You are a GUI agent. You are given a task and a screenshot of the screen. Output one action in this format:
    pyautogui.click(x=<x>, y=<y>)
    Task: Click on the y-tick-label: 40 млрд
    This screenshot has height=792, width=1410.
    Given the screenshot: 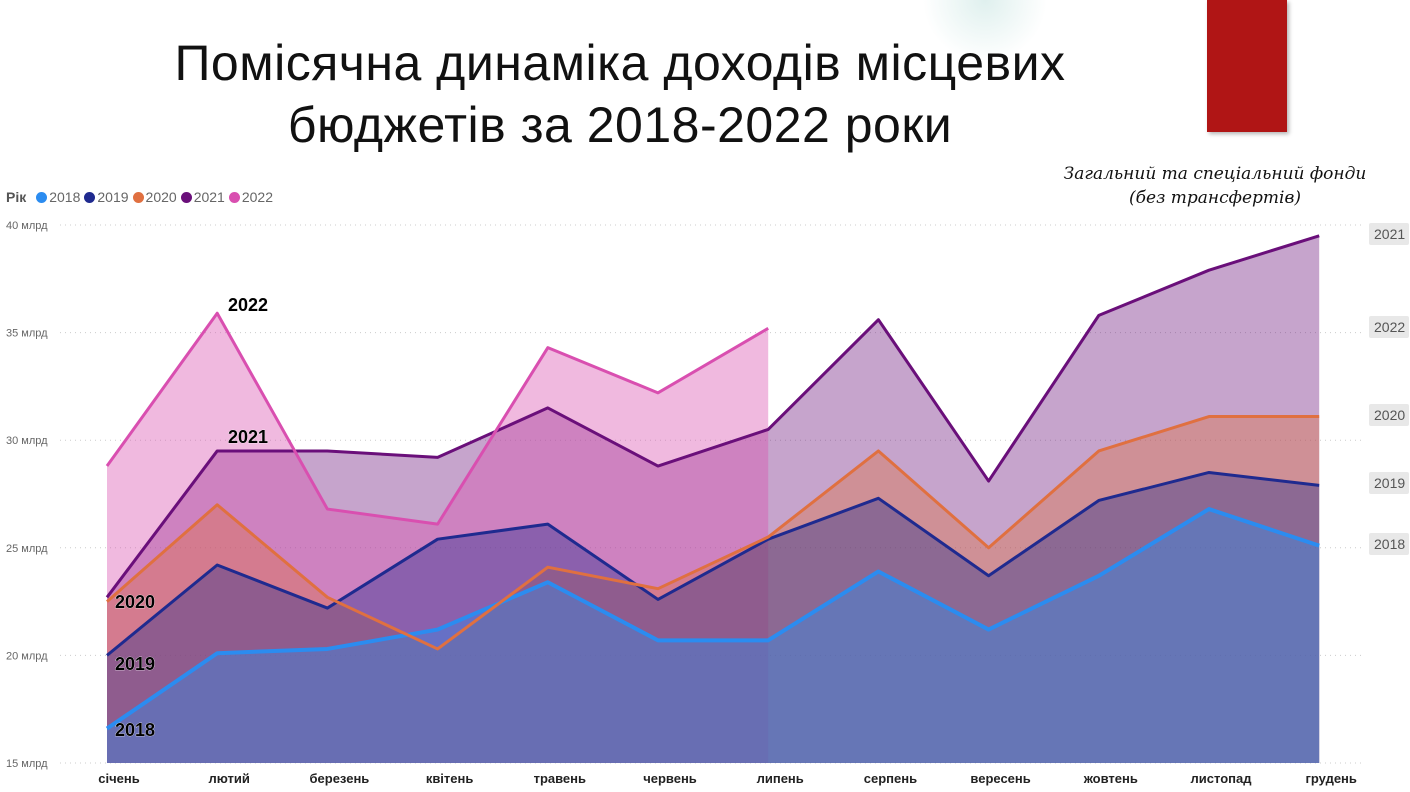 What is the action you would take?
    pyautogui.click(x=27, y=226)
    